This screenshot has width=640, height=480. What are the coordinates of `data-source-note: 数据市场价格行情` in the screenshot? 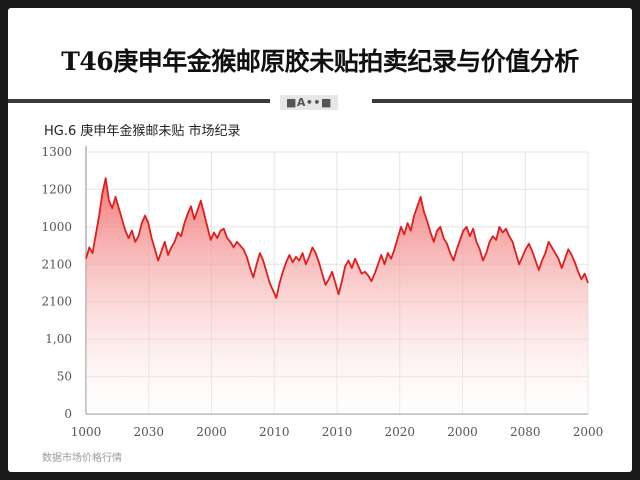 It's located at (82, 458).